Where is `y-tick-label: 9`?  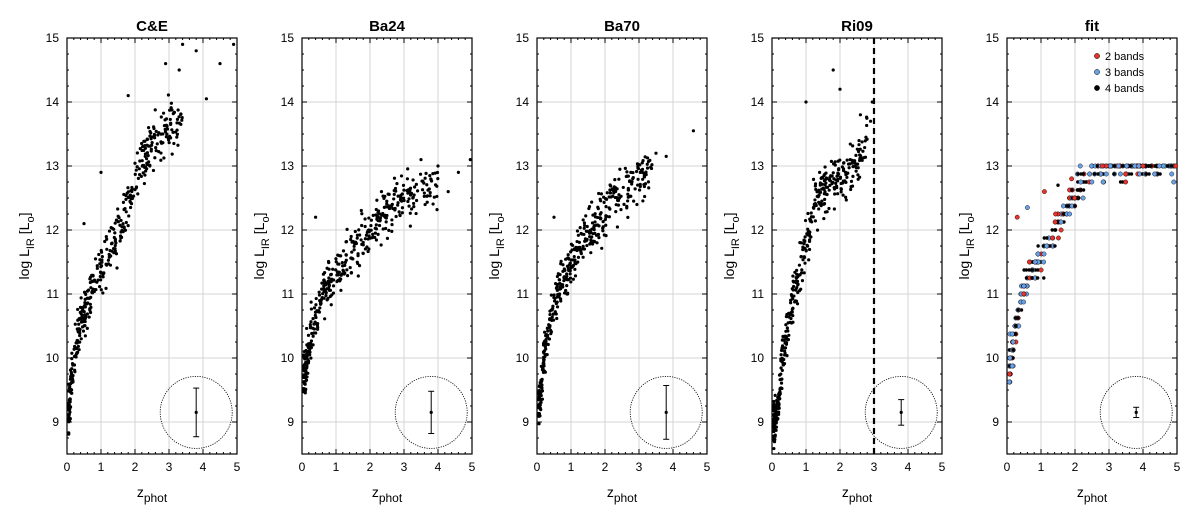
y-tick-label: 9 is located at coordinates (760, 422).